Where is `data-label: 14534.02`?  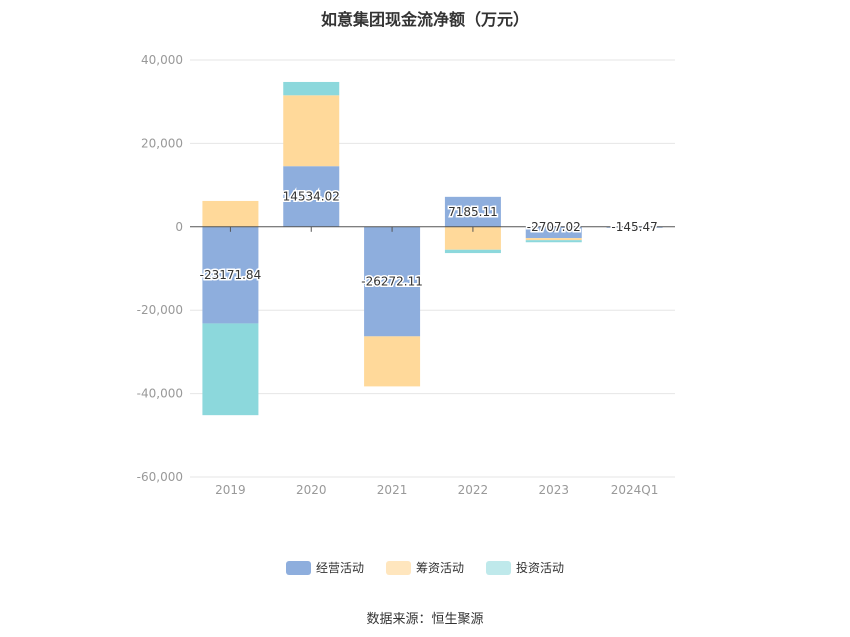
data-label: 14534.02 is located at coordinates (311, 196).